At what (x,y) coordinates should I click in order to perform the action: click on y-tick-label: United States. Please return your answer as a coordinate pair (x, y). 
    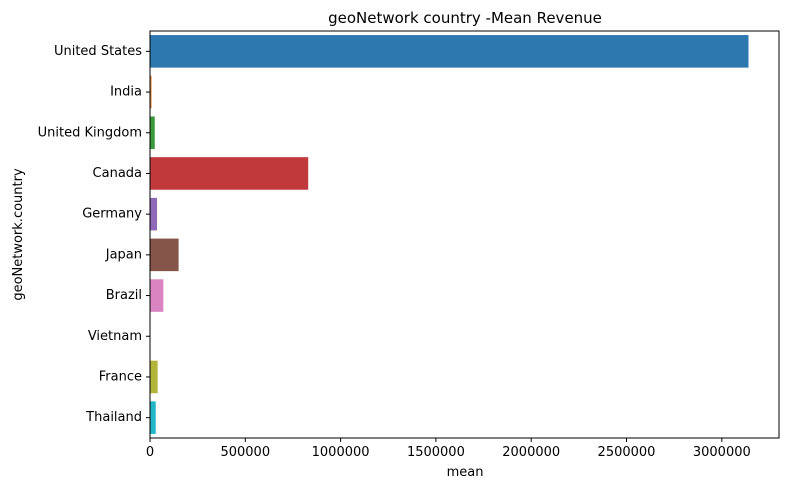
    Looking at the image, I should click on (98, 51).